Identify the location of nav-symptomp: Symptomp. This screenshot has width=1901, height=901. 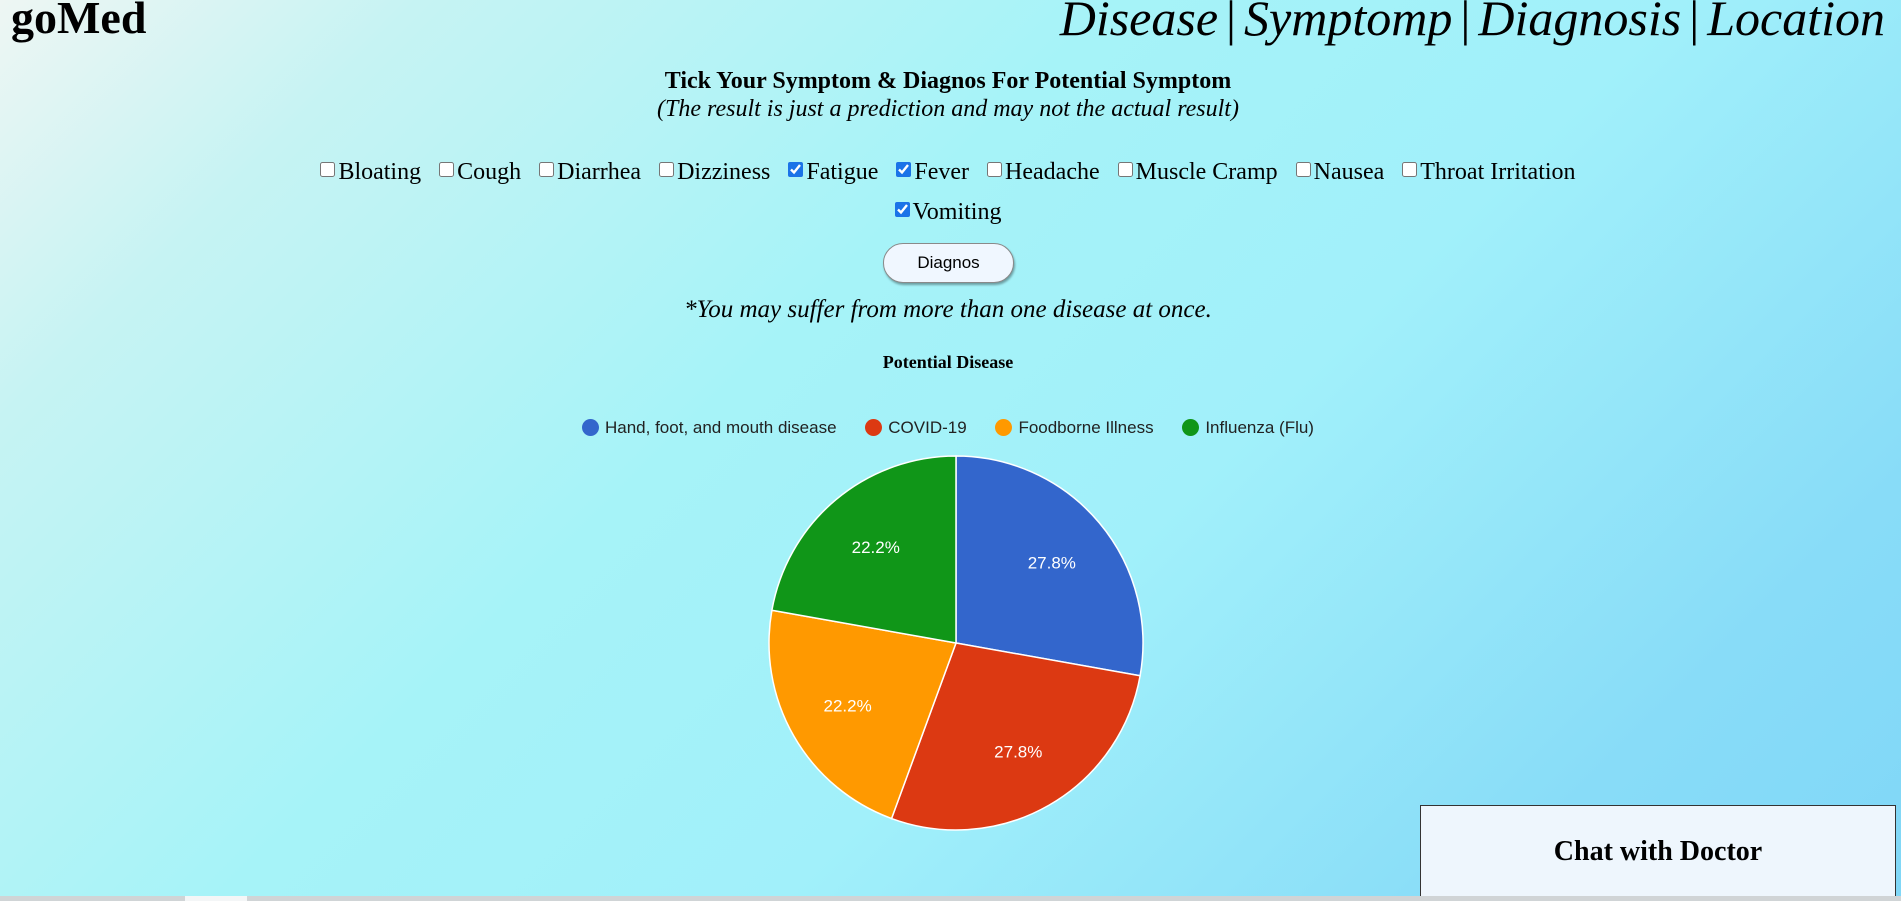
(1348, 23).